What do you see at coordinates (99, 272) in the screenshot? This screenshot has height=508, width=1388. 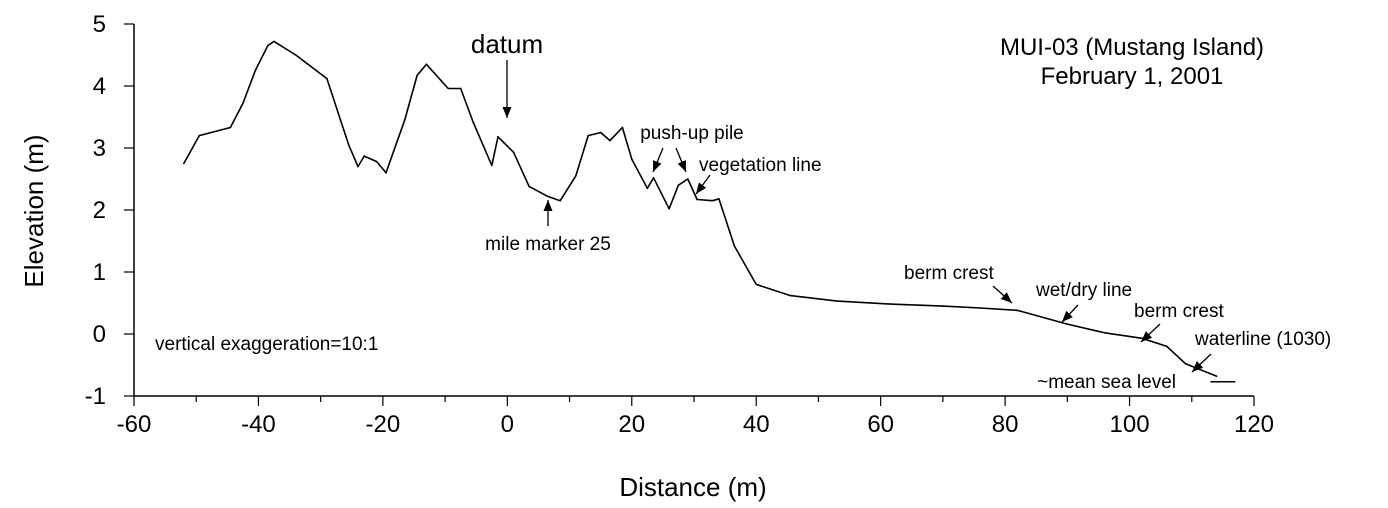 I see `y-tick-label: 1` at bounding box center [99, 272].